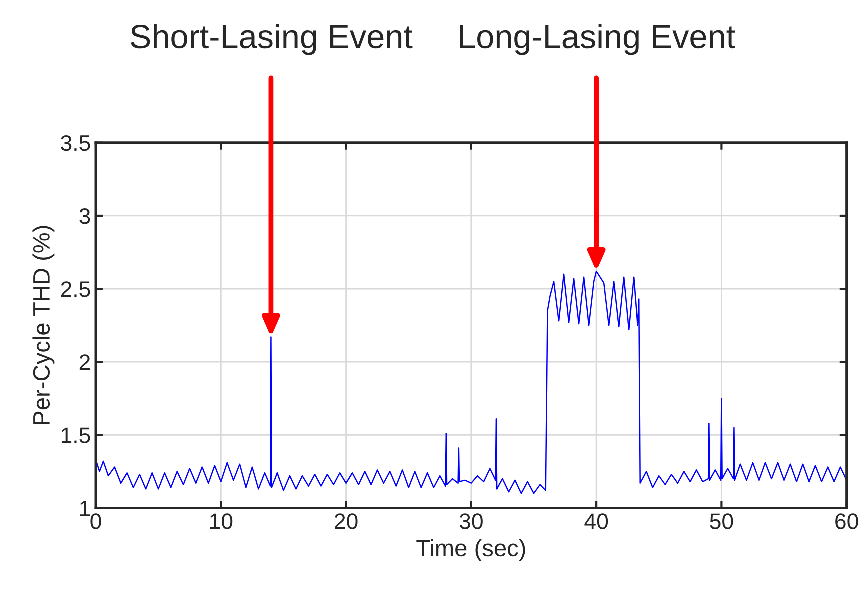 Image resolution: width=865 pixels, height=593 pixels. I want to click on x-tick-label: 10, so click(221, 522).